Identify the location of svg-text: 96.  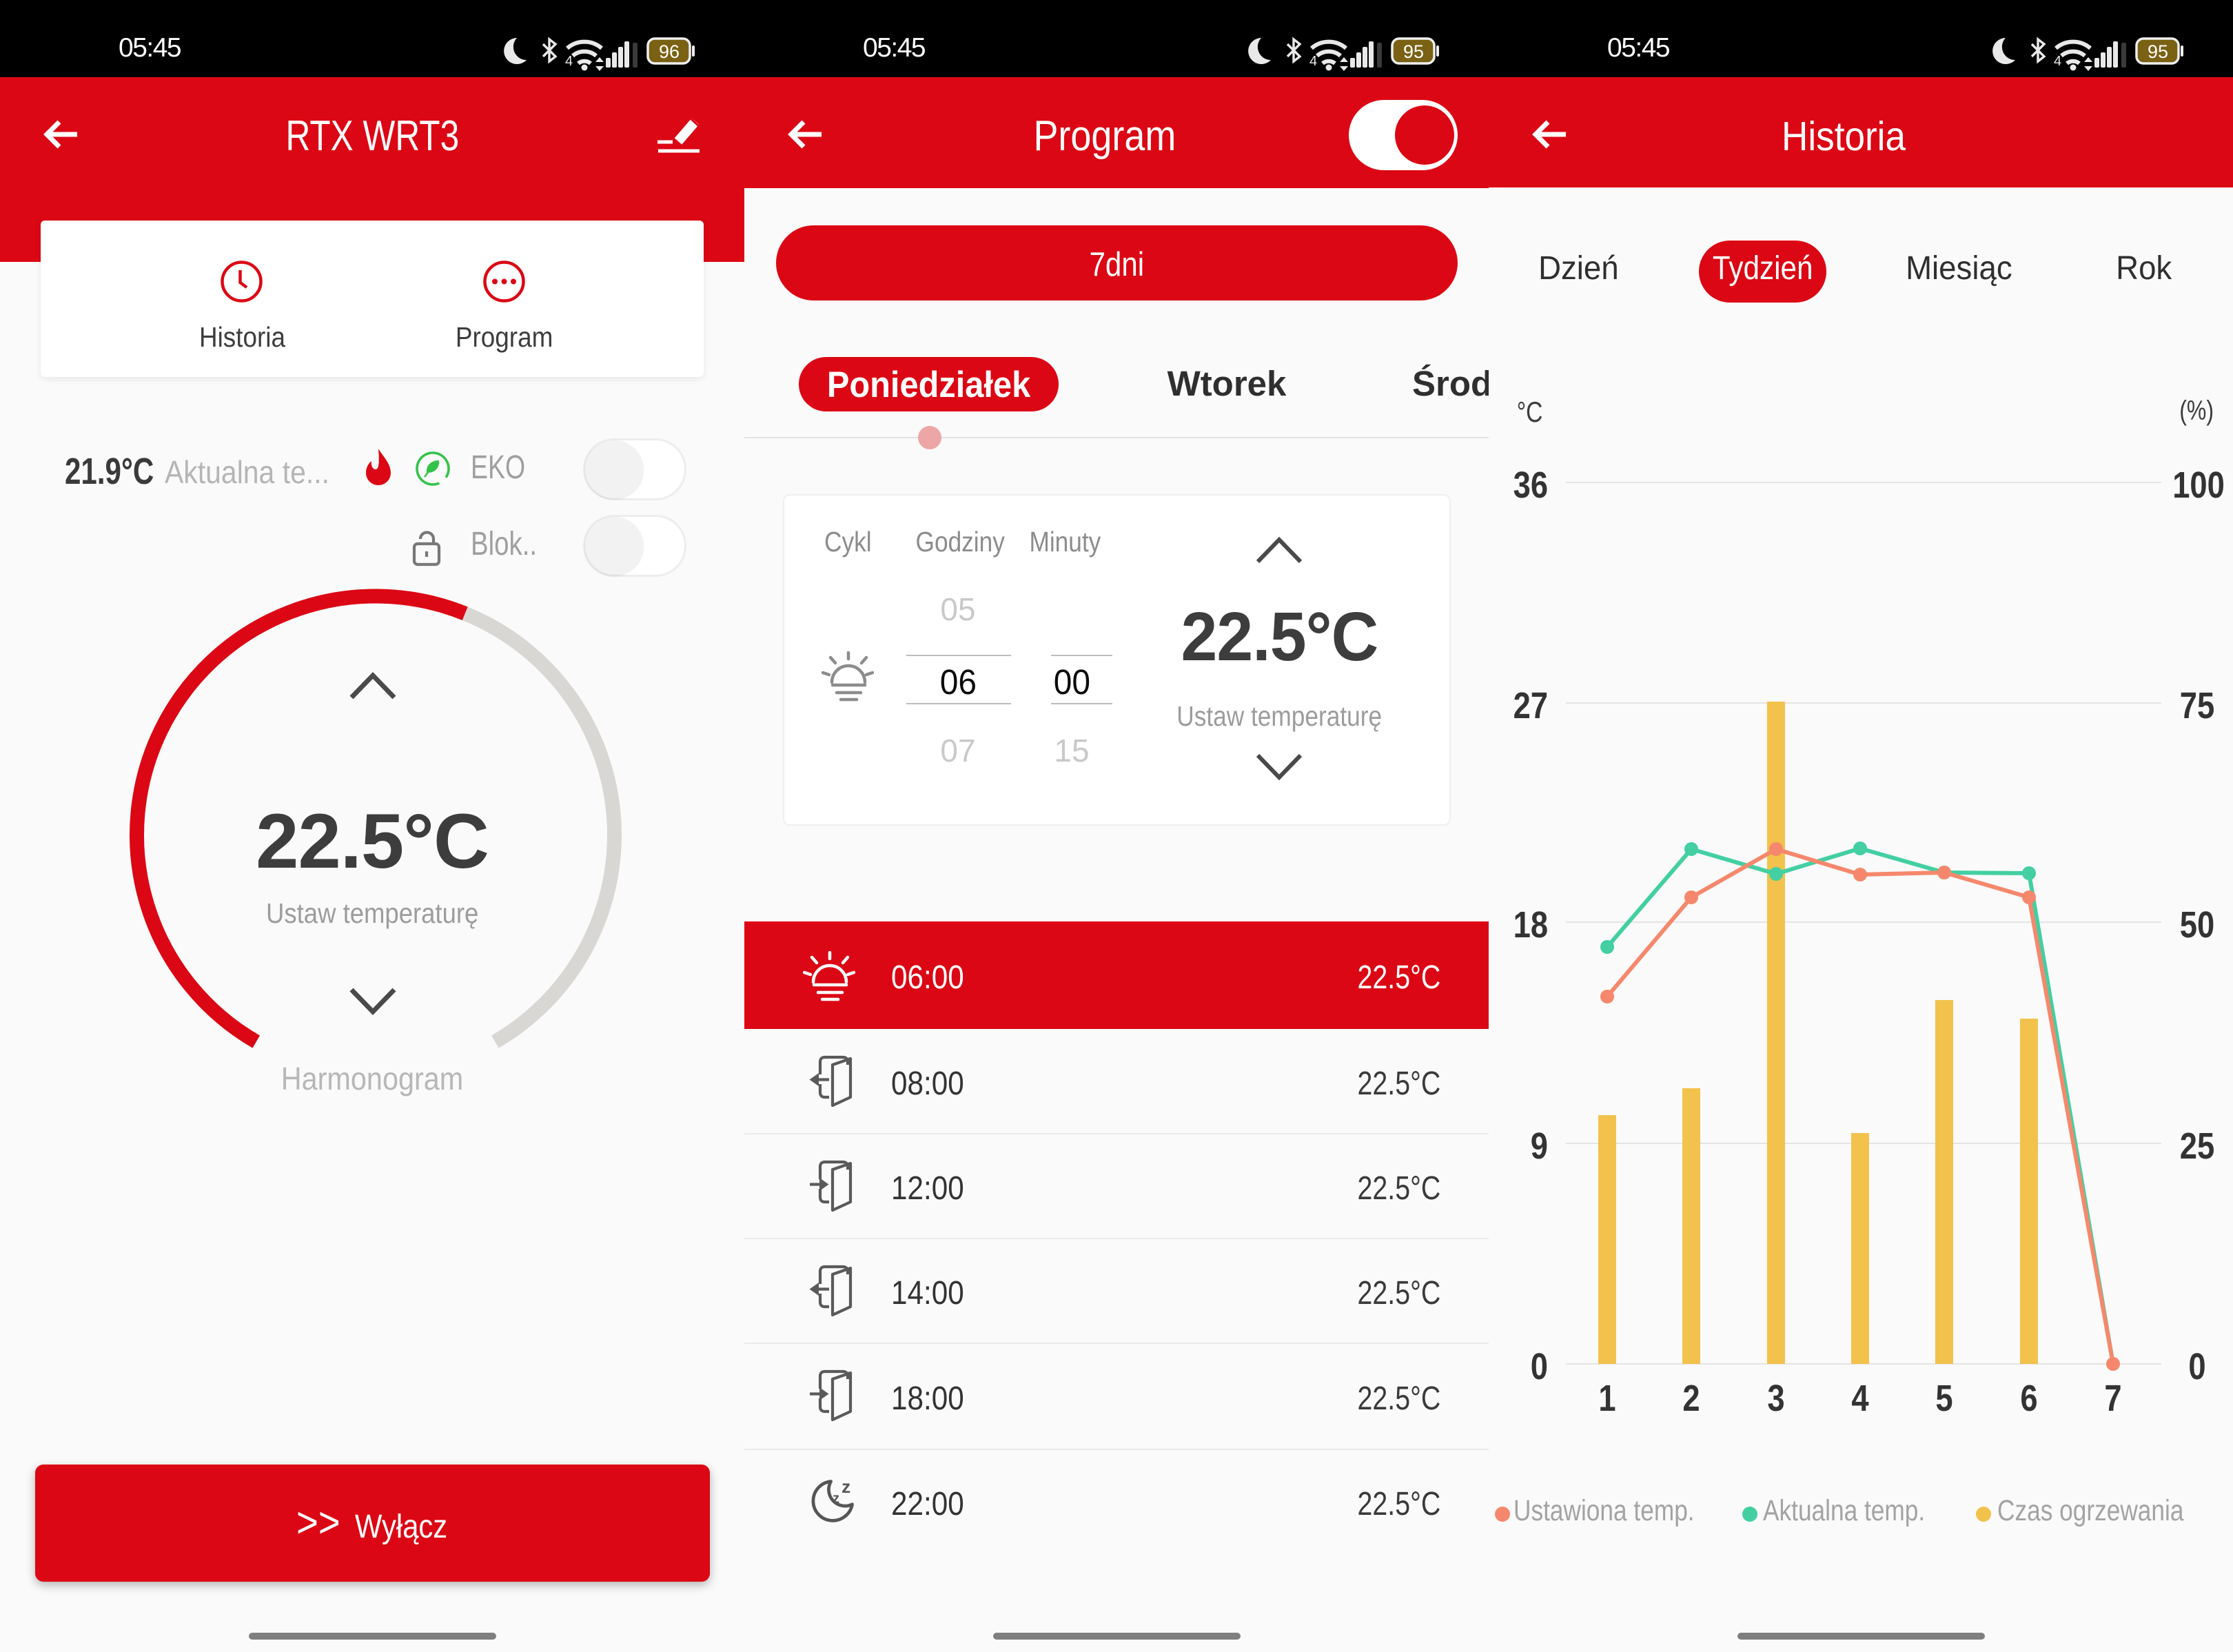
(670, 51).